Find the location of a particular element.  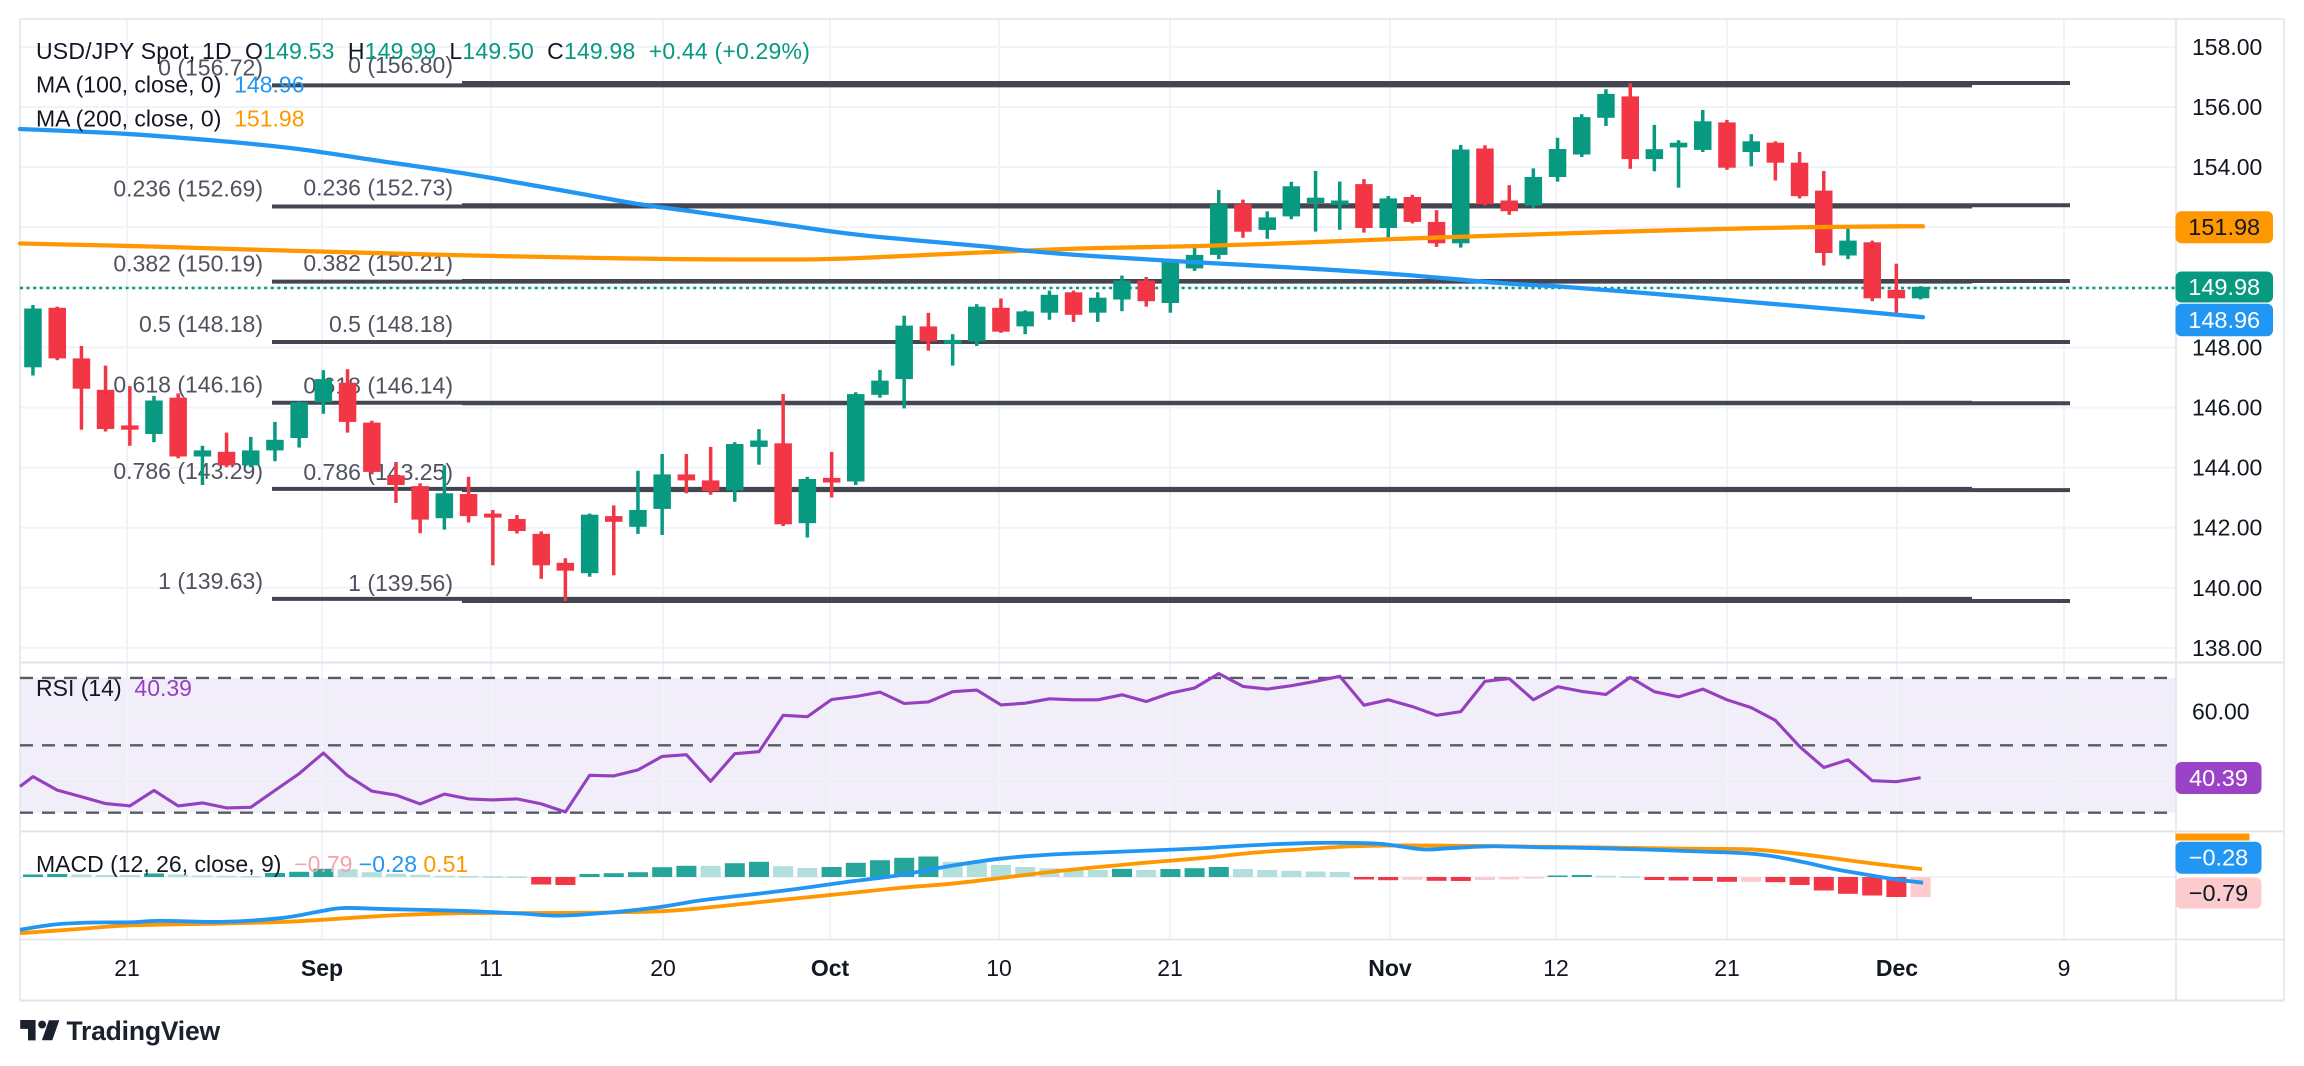

svg-text: 11 is located at coordinates (491, 968).